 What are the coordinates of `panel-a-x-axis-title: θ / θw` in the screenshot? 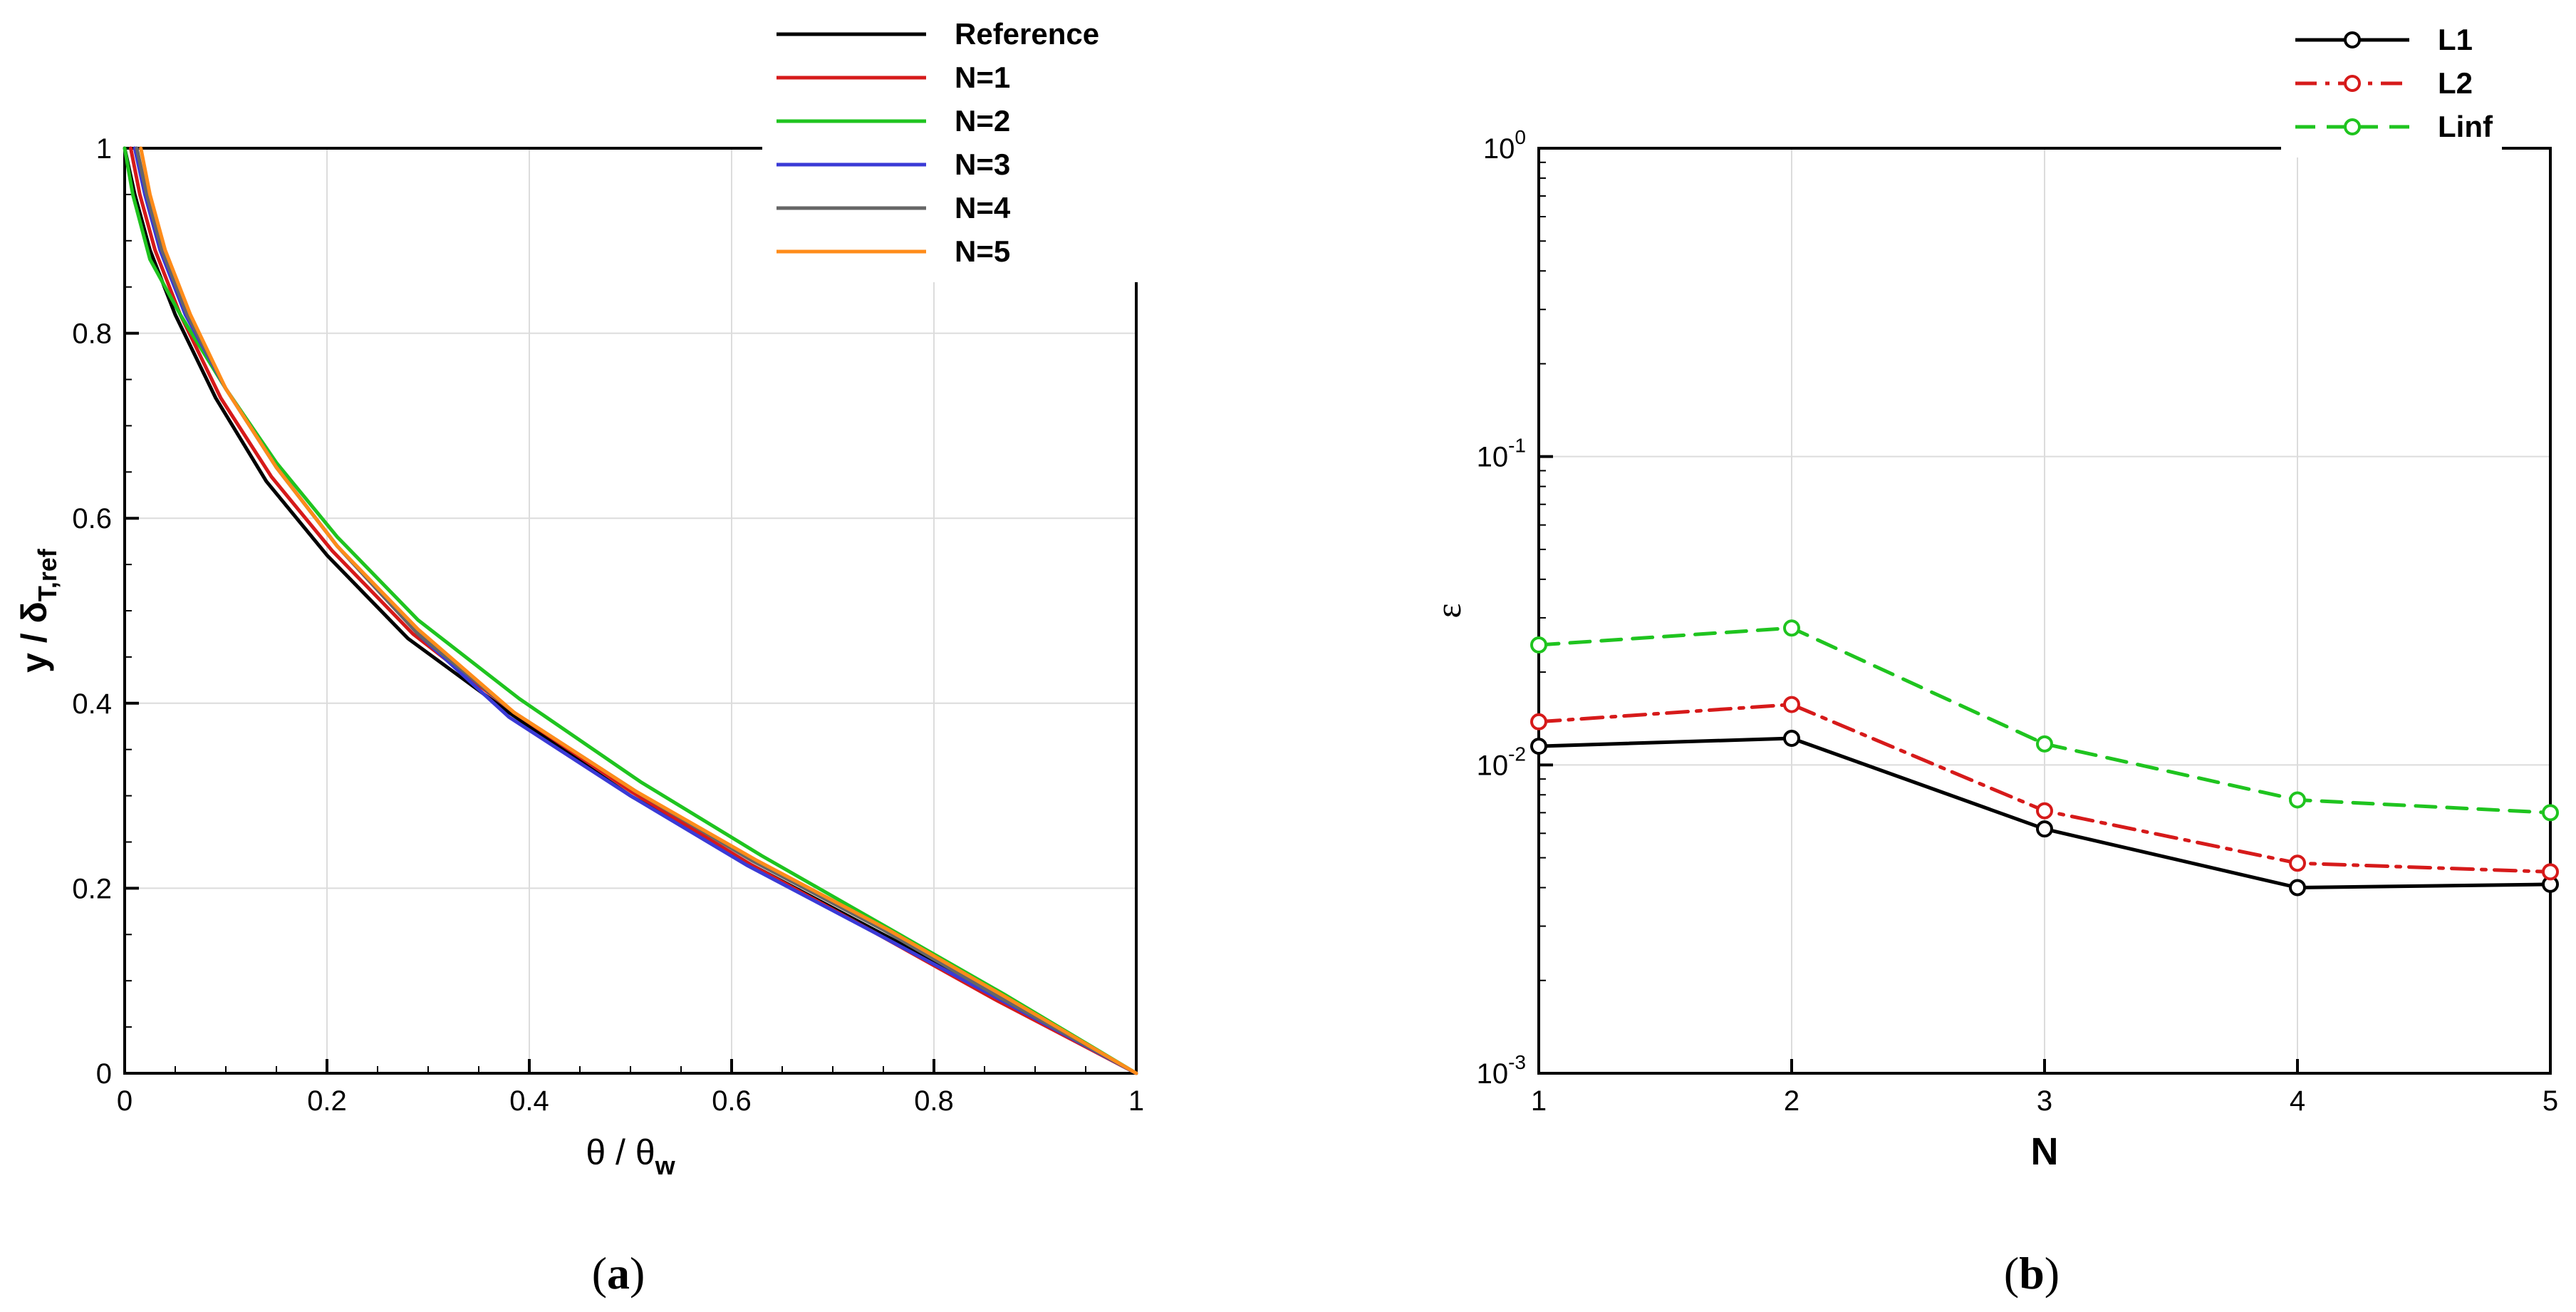 It's located at (630, 1156).